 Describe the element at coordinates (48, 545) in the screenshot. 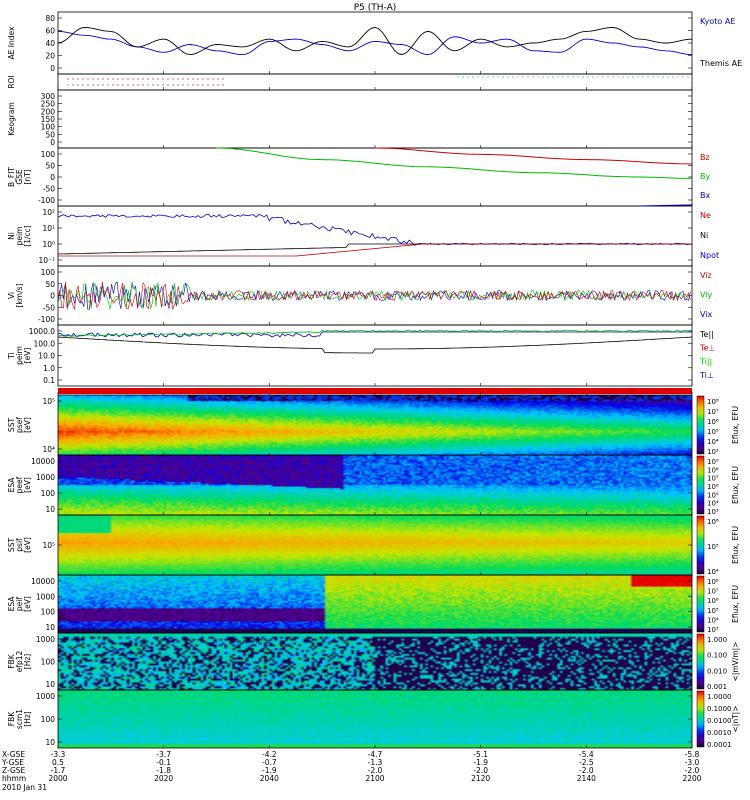

I see `sst_i-ytick-label: 10⁵` at that location.